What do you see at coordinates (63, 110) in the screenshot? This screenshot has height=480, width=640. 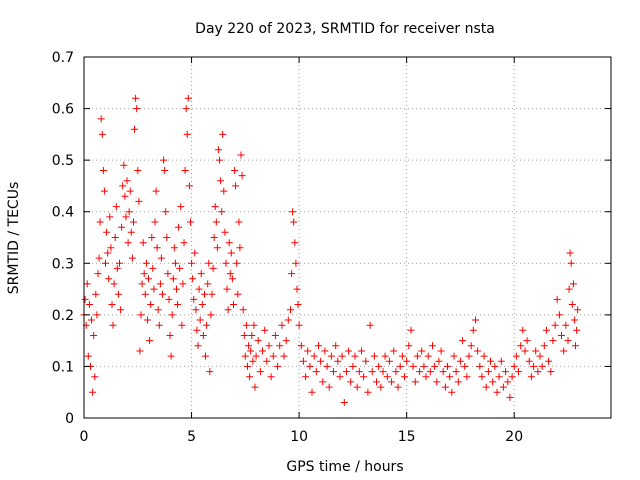 I see `y-tick-label: 0.6` at bounding box center [63, 110].